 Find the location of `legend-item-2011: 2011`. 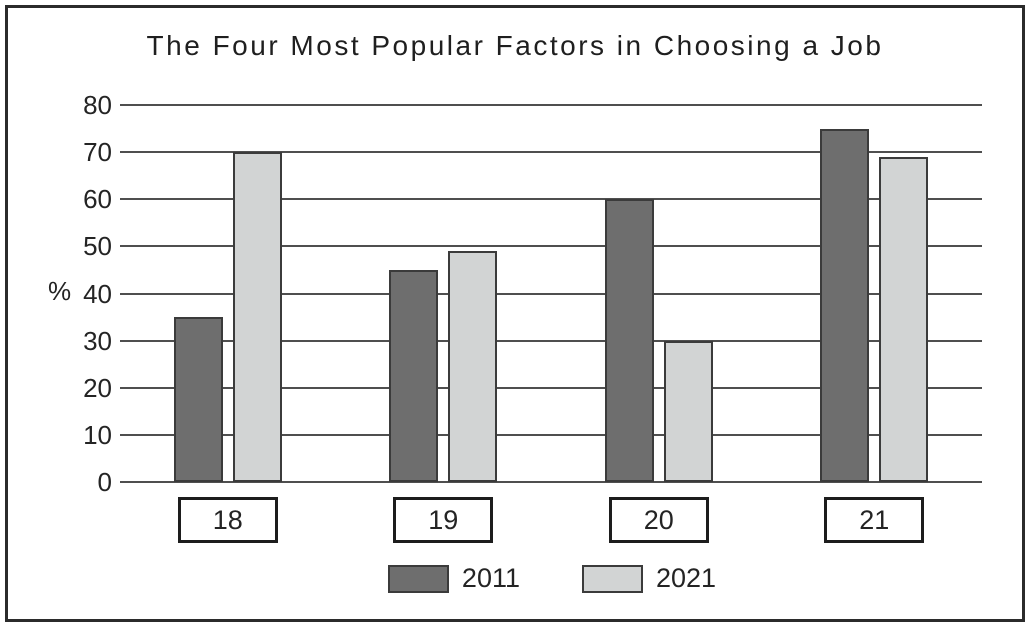

legend-item-2011: 2011 is located at coordinates (453, 578).